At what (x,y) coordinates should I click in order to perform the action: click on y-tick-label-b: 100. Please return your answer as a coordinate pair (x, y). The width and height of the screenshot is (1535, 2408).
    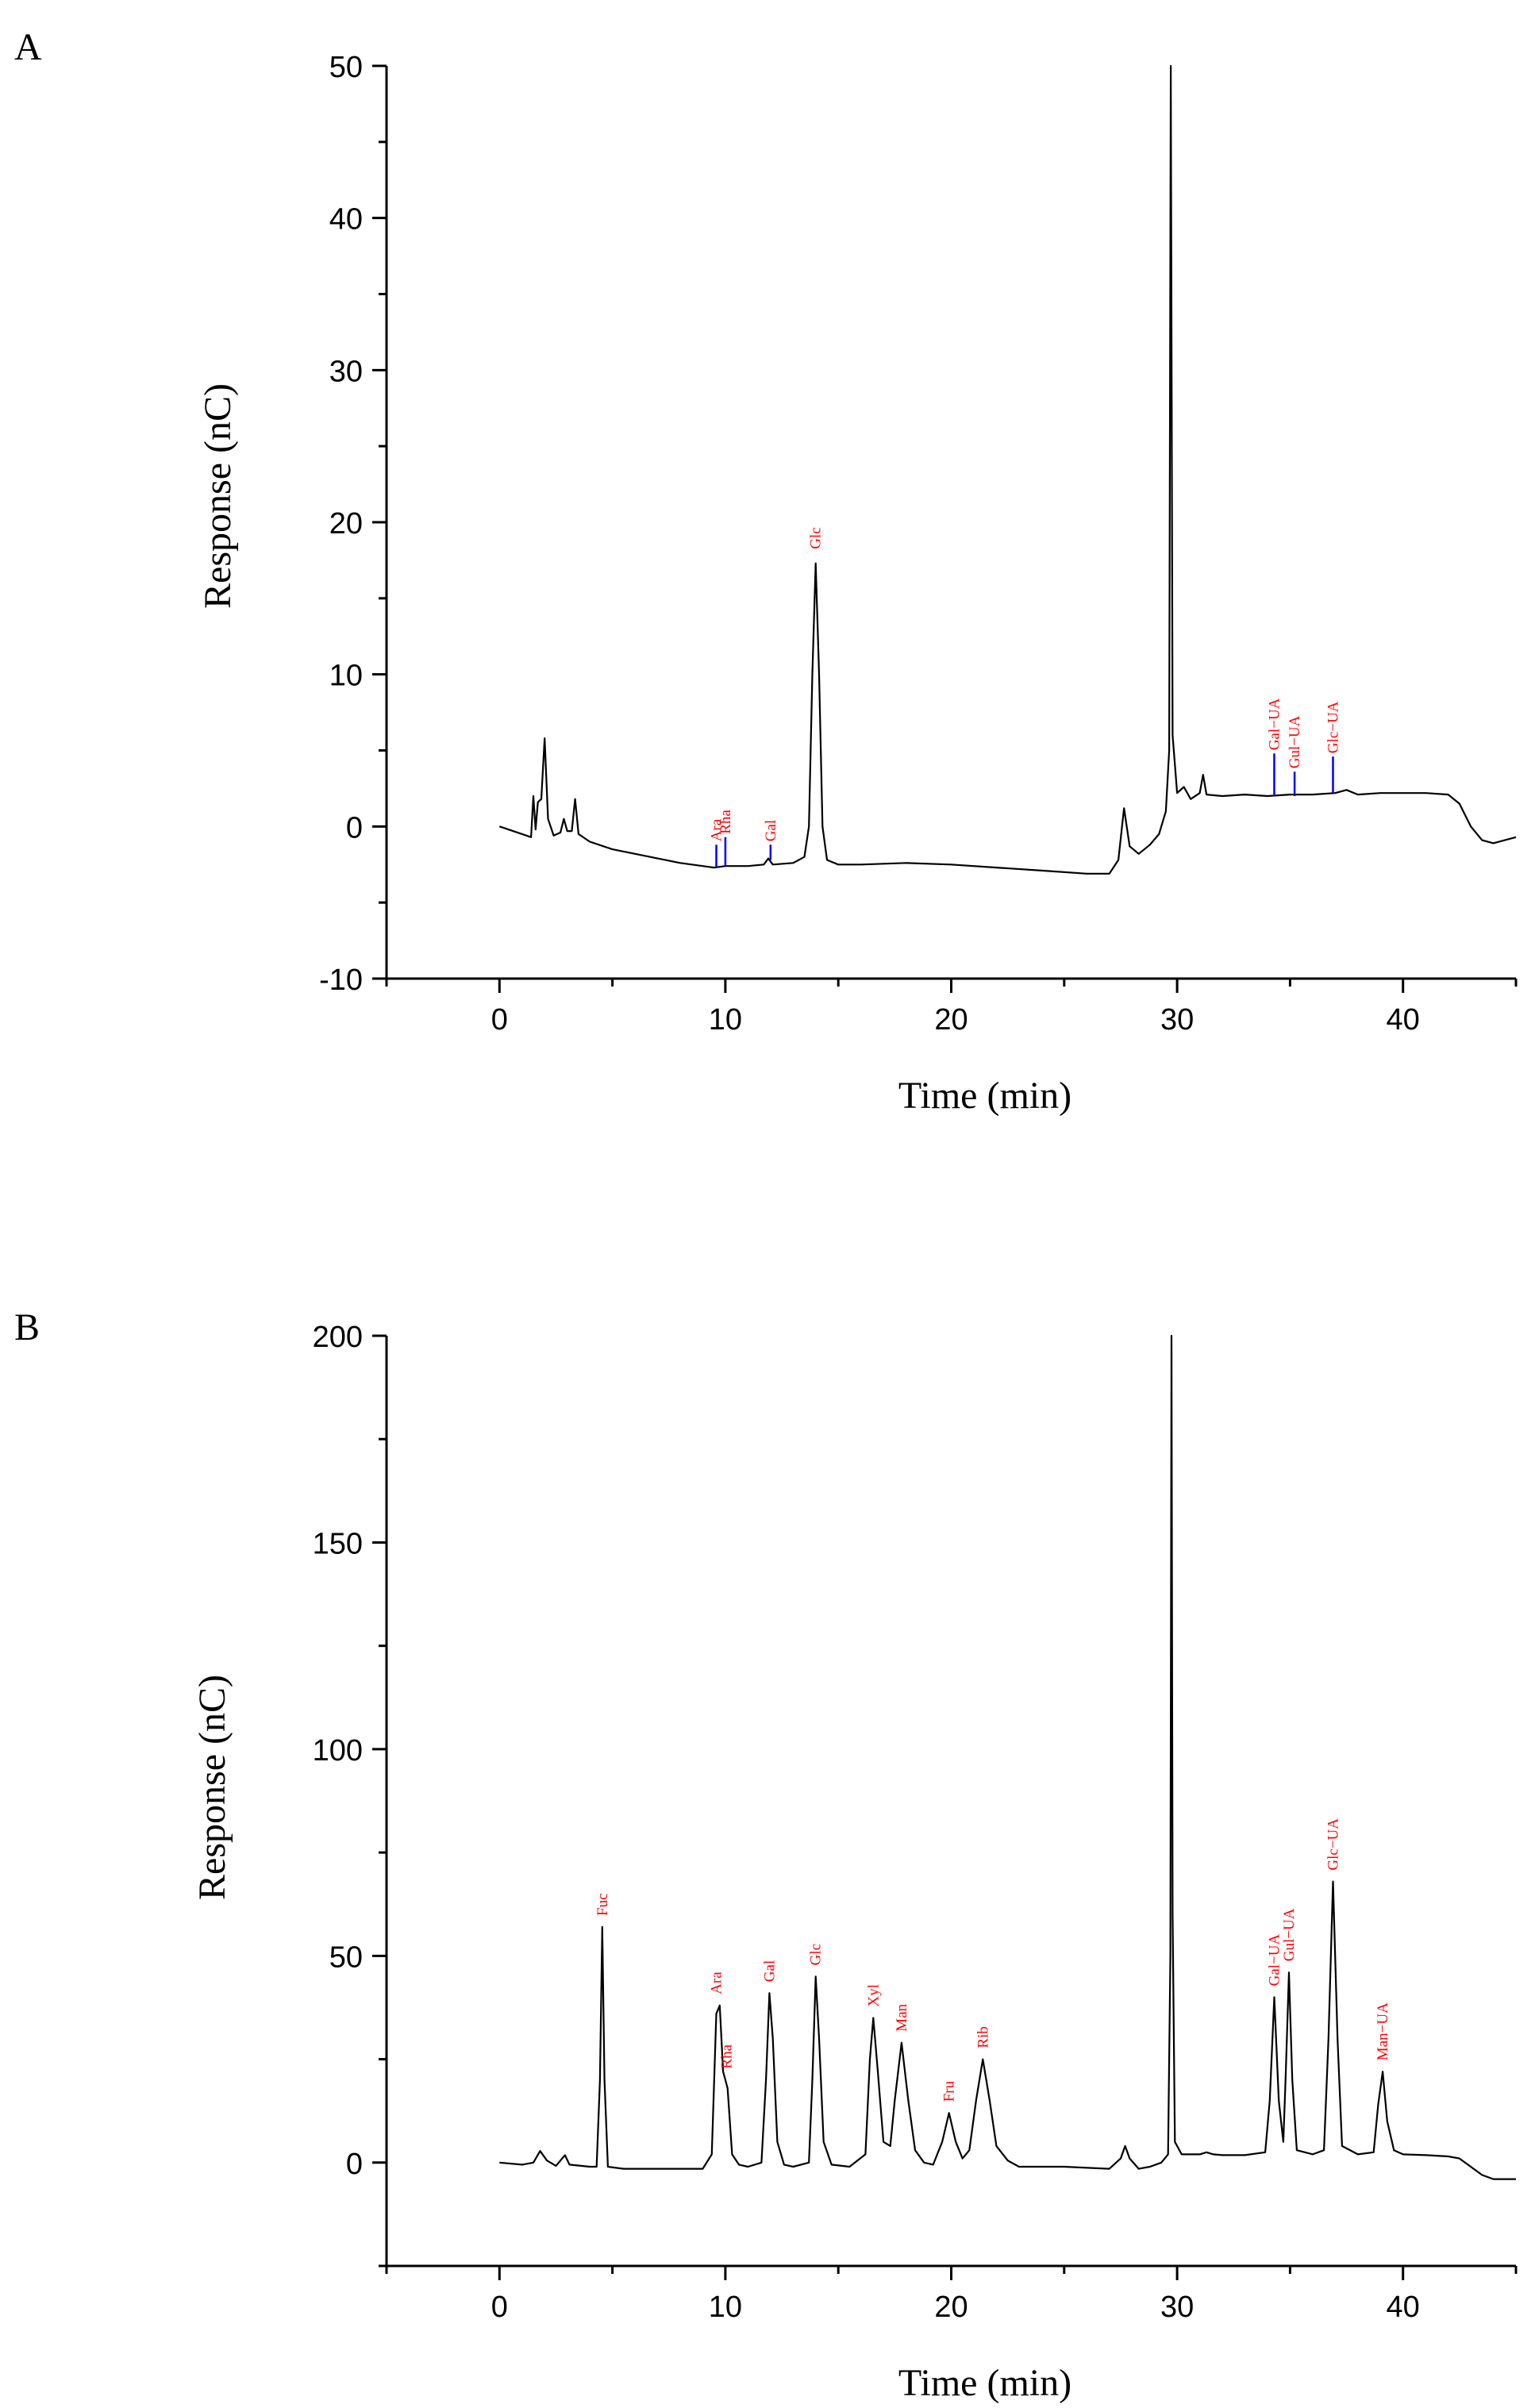
    Looking at the image, I should click on (338, 1751).